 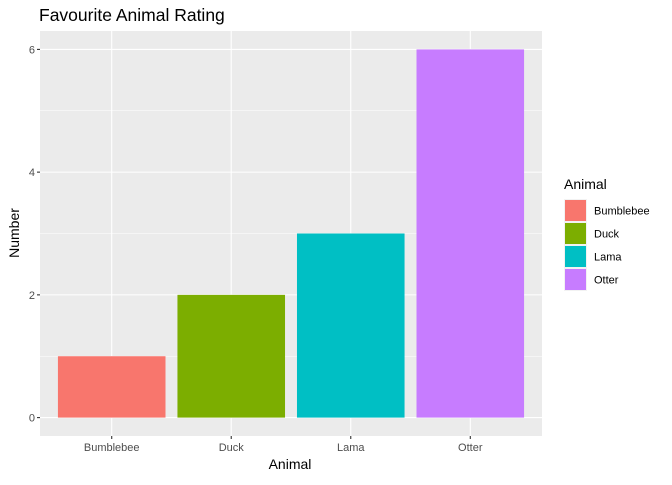 I want to click on bar-otter, so click(x=470, y=233).